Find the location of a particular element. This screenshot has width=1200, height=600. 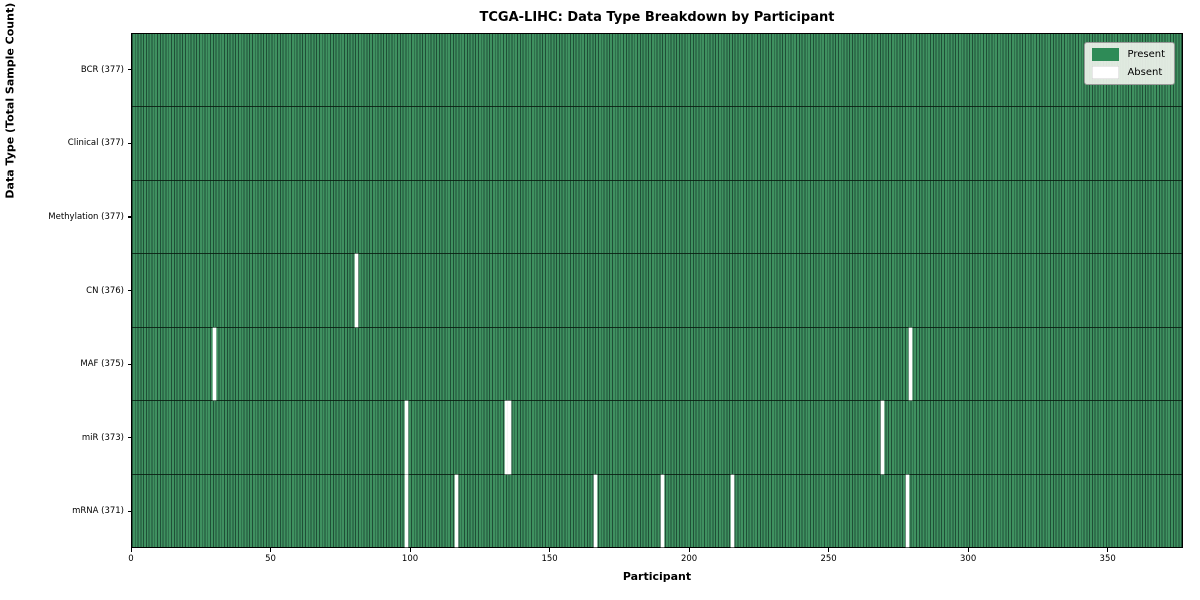

legend: Present Absent is located at coordinates (1129, 63).